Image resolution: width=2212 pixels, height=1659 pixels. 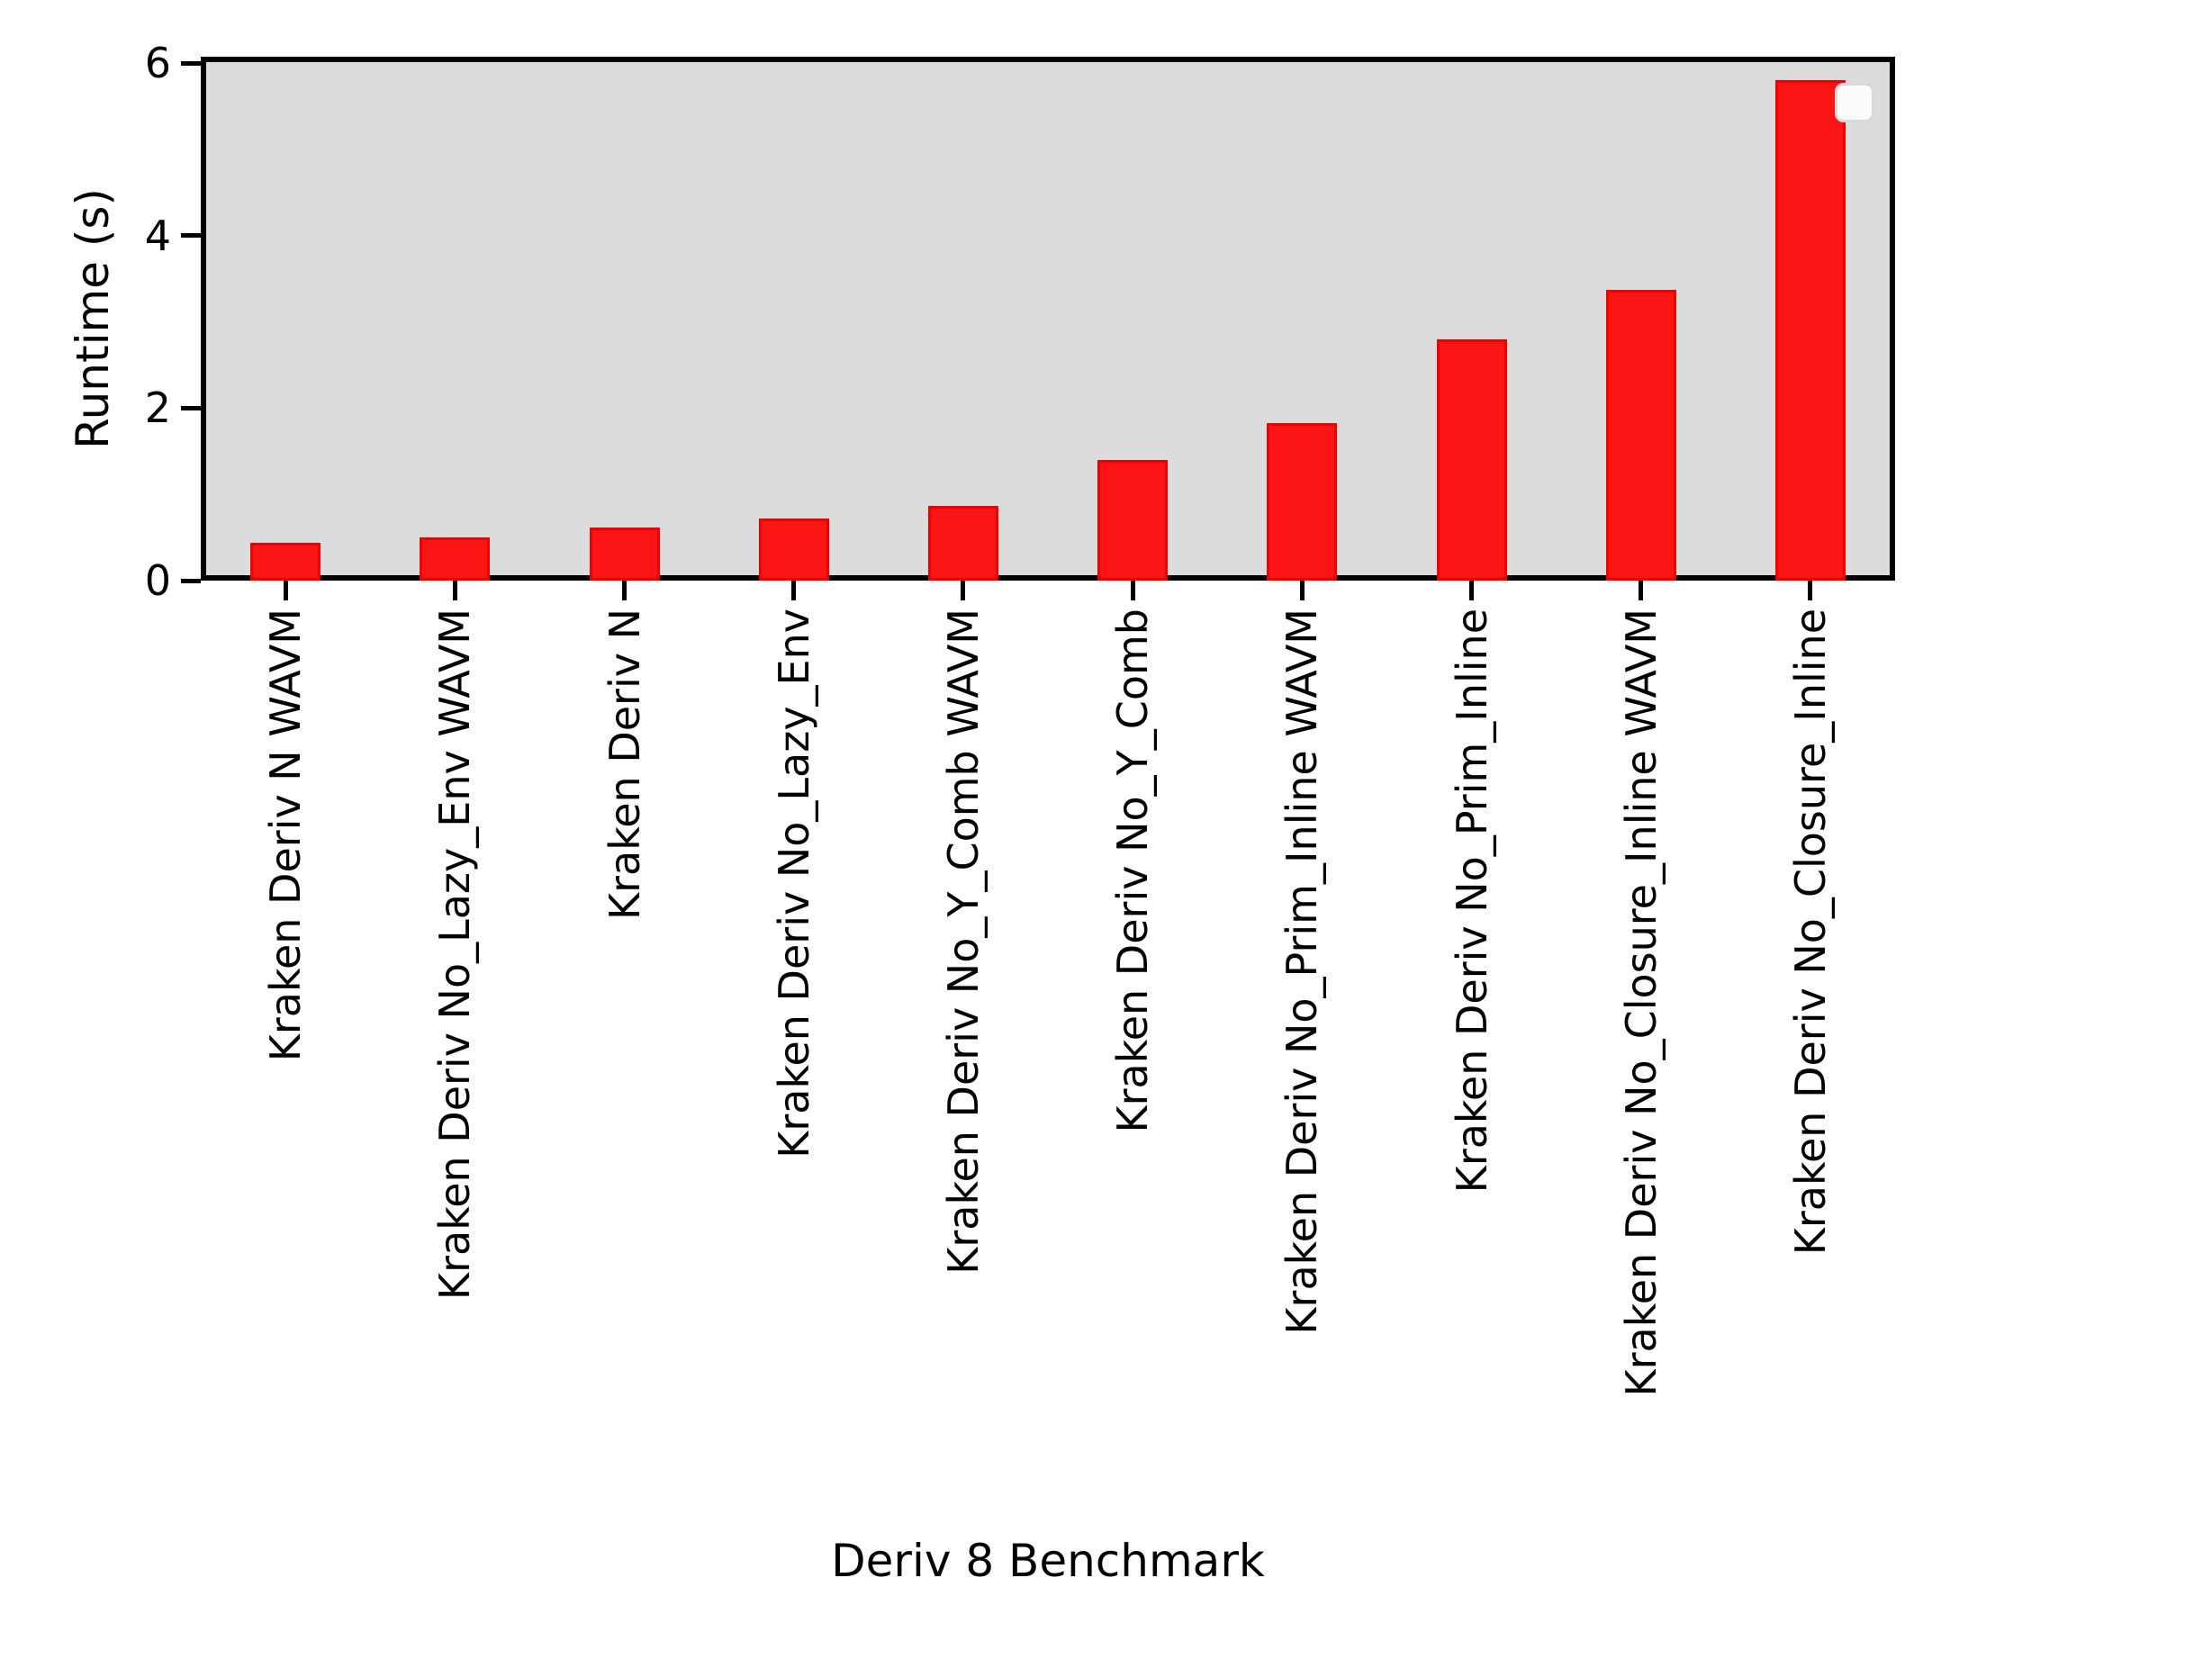 What do you see at coordinates (1472, 901) in the screenshot?
I see `x-tick-label: Kraken Deriv No_Prim_Inline` at bounding box center [1472, 901].